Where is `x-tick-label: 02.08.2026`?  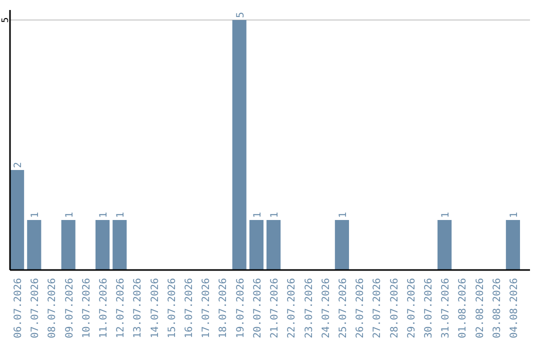
x-tick-label: 02.08.2026 is located at coordinates (480, 308).